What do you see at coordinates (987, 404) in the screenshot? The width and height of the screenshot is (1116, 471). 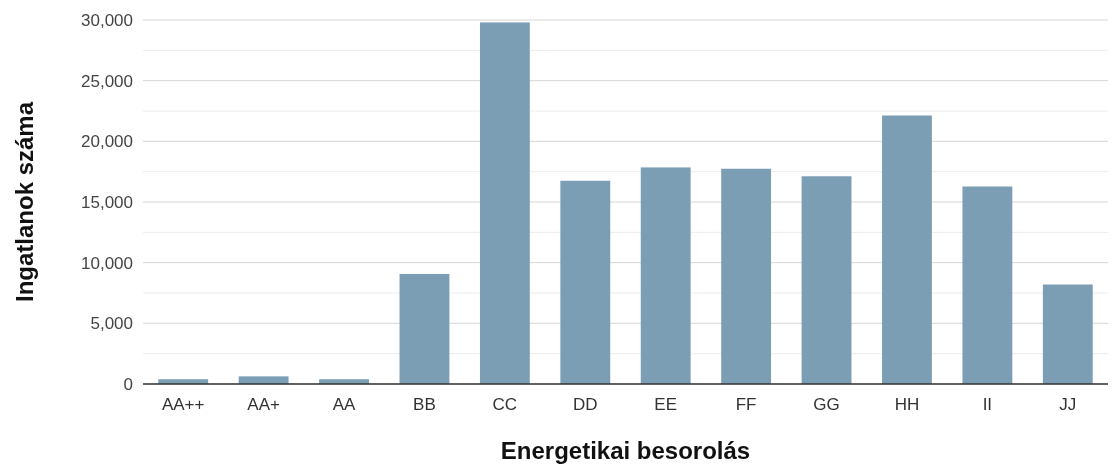 I see `x-tick-label: II` at bounding box center [987, 404].